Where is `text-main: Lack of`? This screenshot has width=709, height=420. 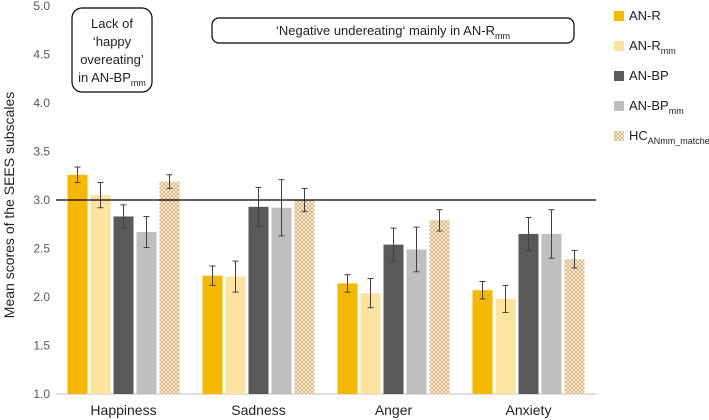 text-main: Lack of is located at coordinates (112, 23).